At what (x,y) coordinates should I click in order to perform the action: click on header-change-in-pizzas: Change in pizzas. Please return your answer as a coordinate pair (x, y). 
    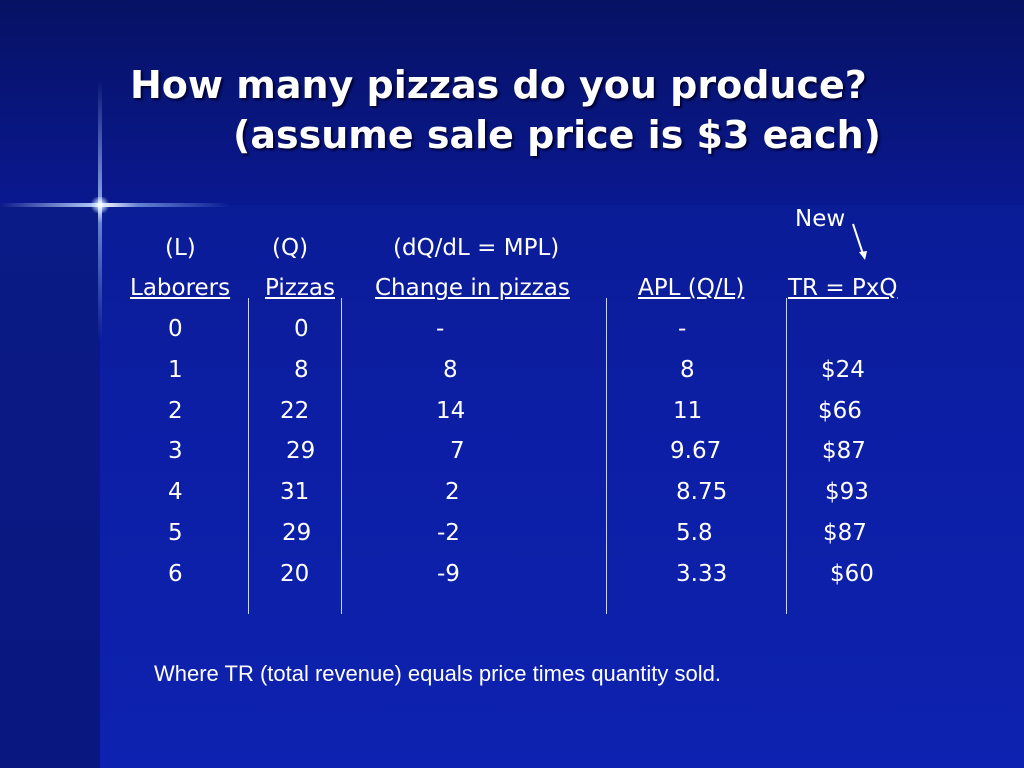
    Looking at the image, I should click on (472, 288).